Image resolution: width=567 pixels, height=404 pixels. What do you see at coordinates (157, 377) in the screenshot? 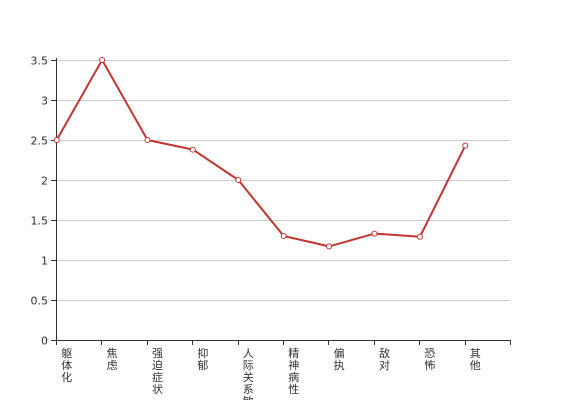
I see `x-tick-char: 症` at bounding box center [157, 377].